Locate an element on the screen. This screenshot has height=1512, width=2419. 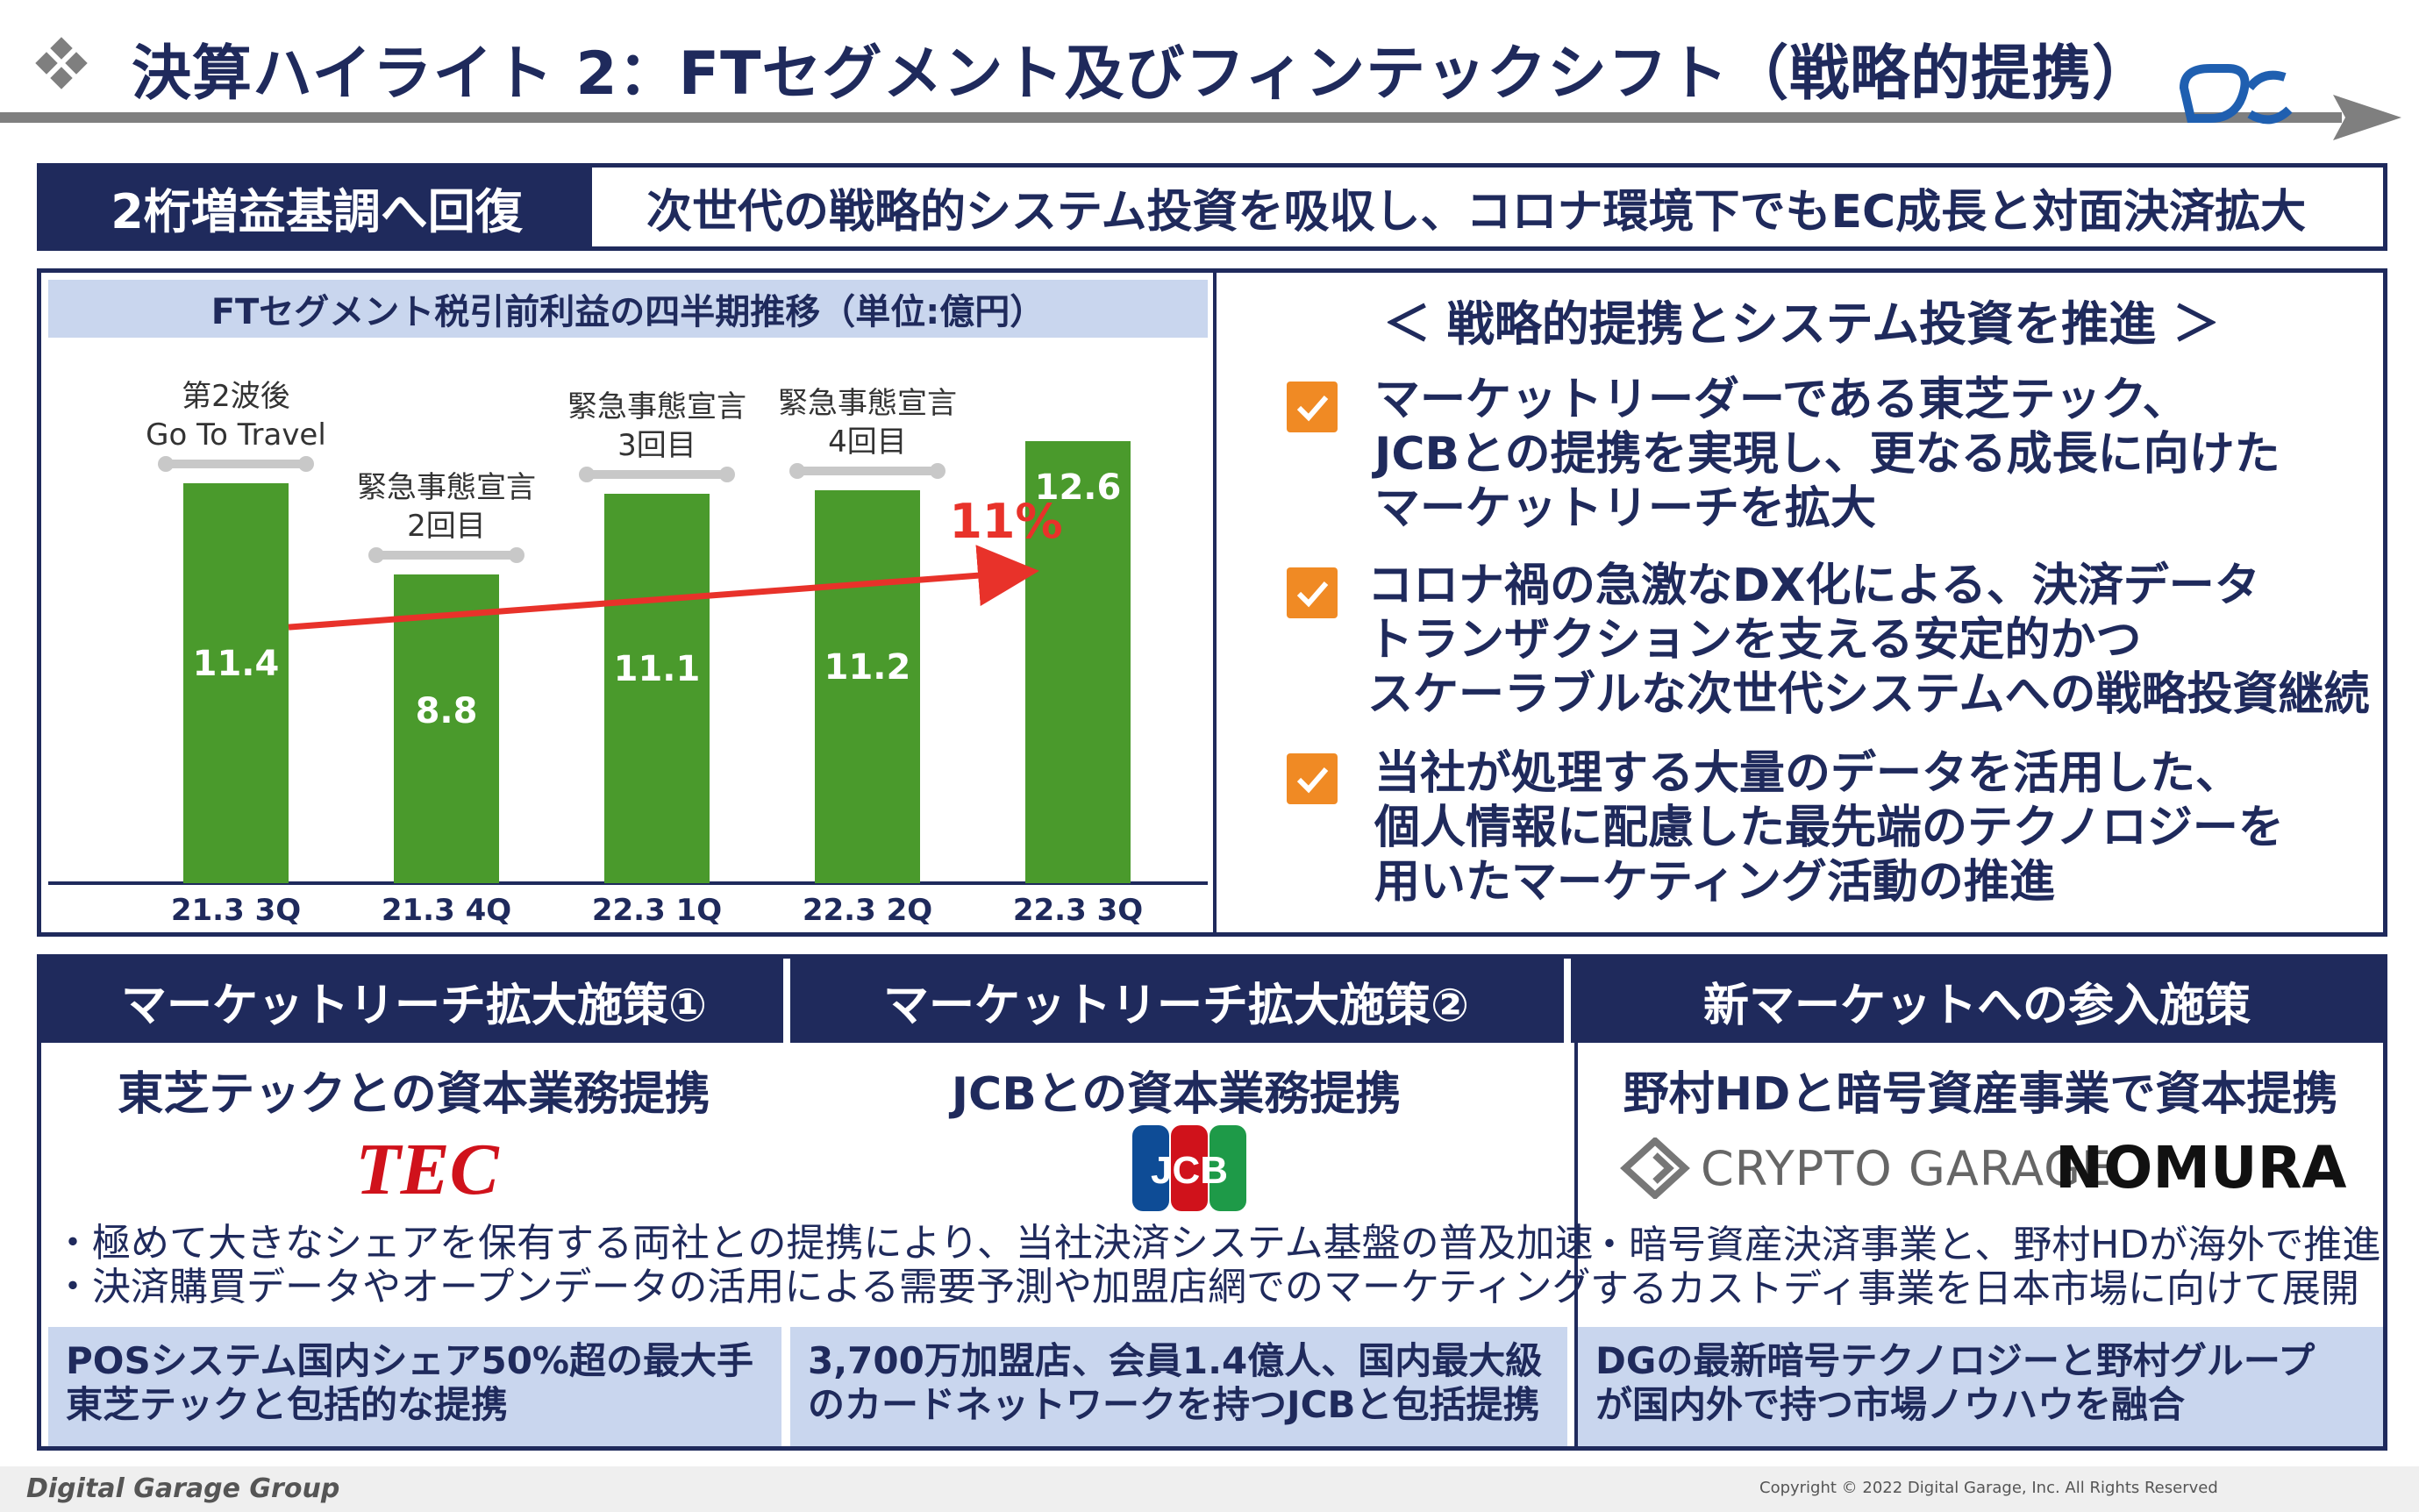
bullet-line: 当社が処理する大量のデータを活用した、 is located at coordinates (1808, 773).